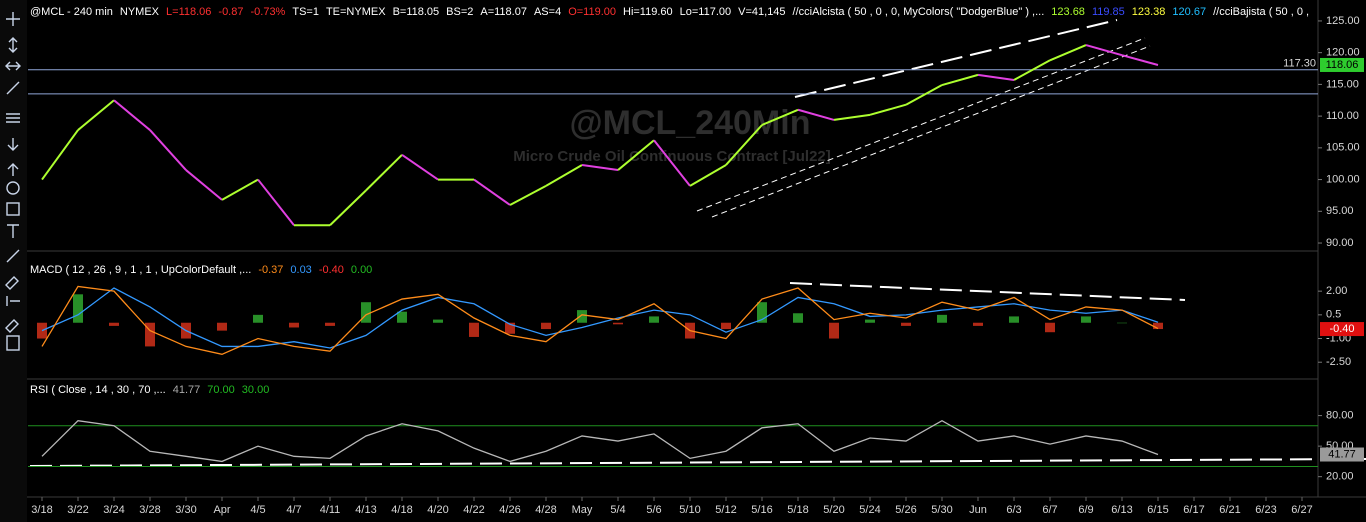  Describe the element at coordinates (1341, 329) in the screenshot. I see `last-value-label: -0.40` at that location.